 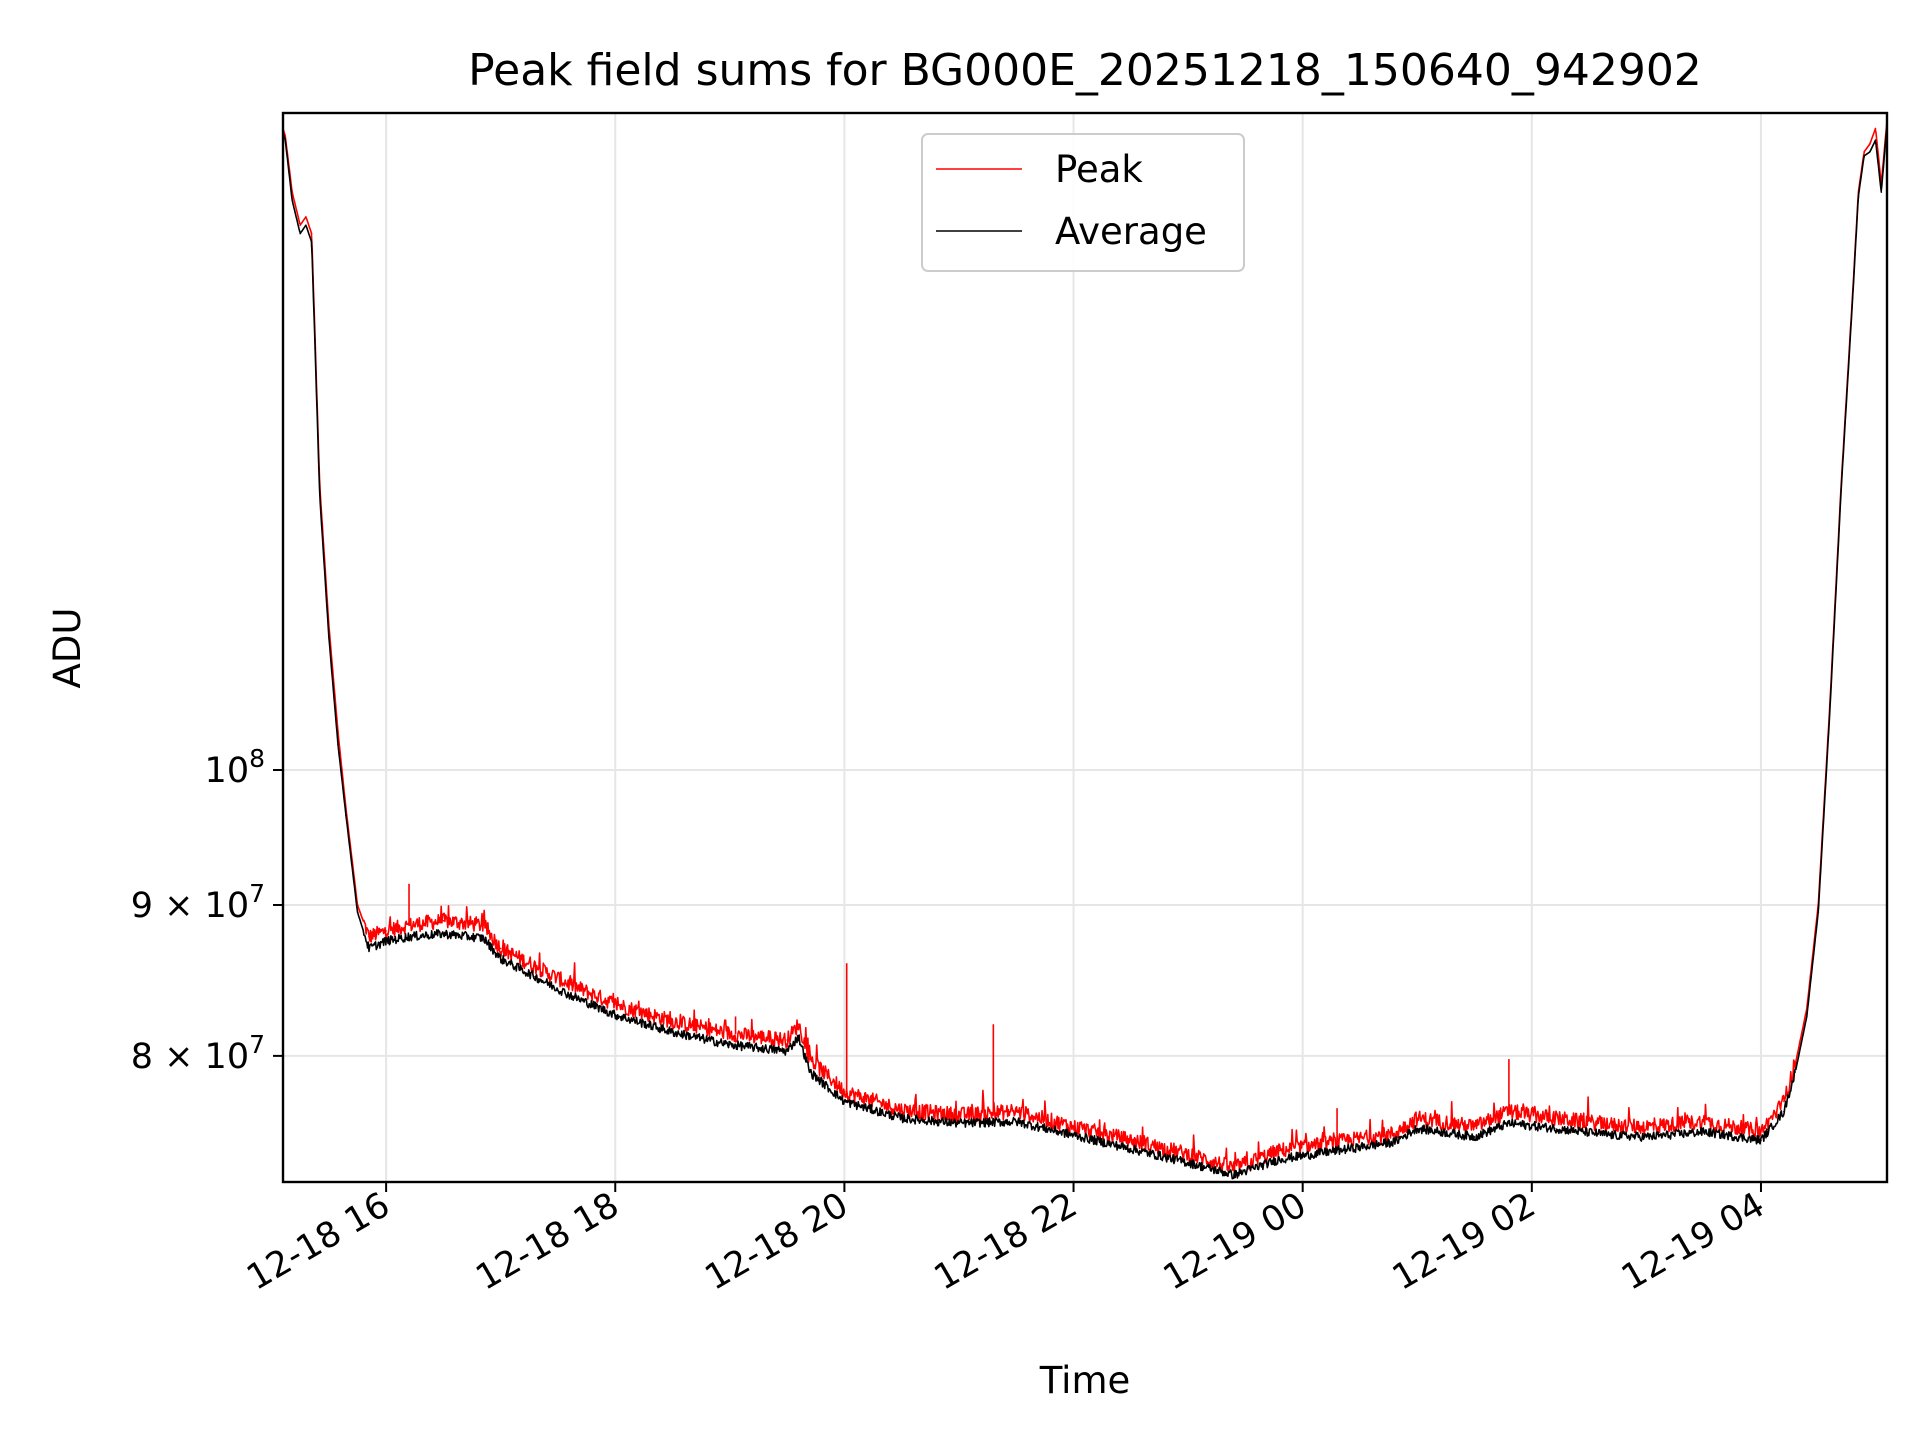 I want to click on y-axis-title: ADU, so click(x=67, y=648).